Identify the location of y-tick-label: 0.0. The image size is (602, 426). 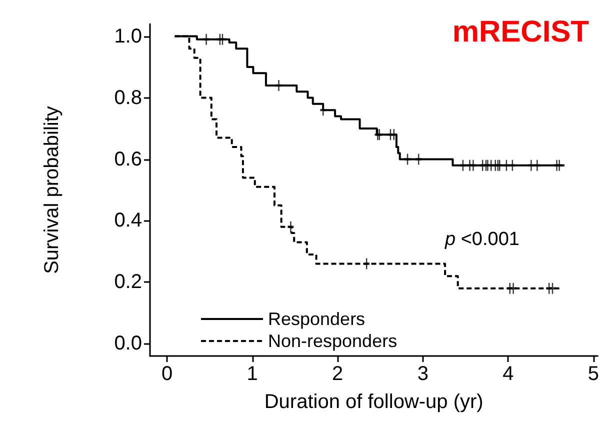
(128, 343).